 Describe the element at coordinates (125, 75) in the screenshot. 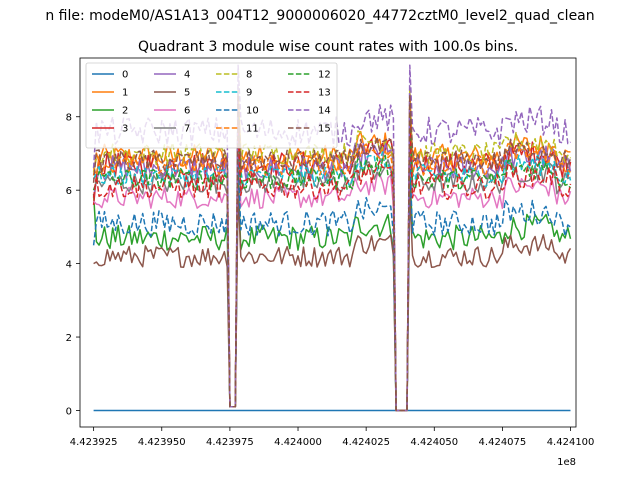

I see `legend-label: 0` at that location.